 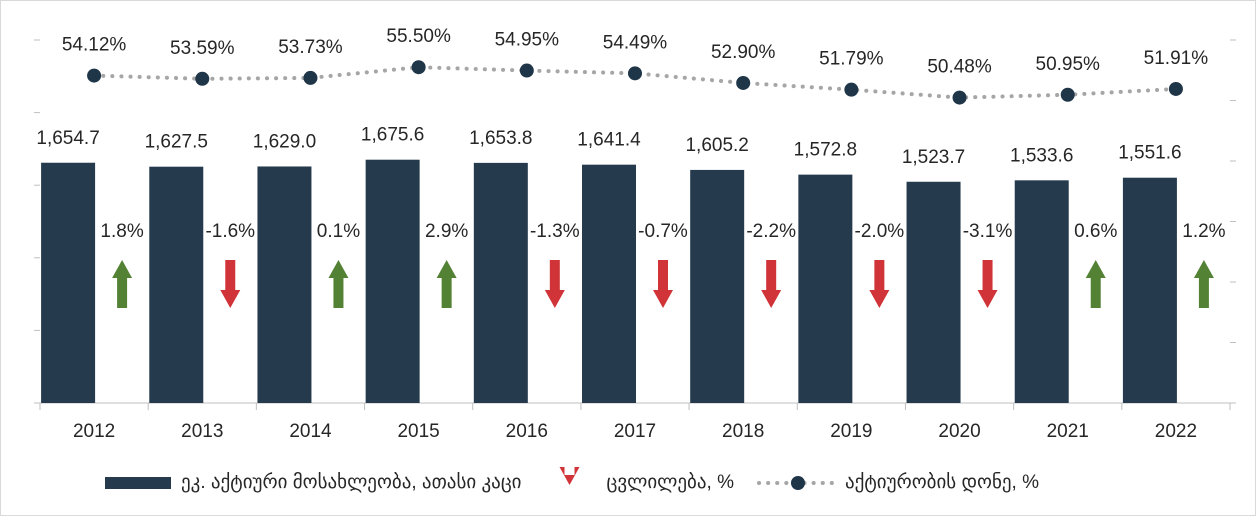 What do you see at coordinates (609, 140) in the screenshot?
I see `bar-value-label: 1,641.4` at bounding box center [609, 140].